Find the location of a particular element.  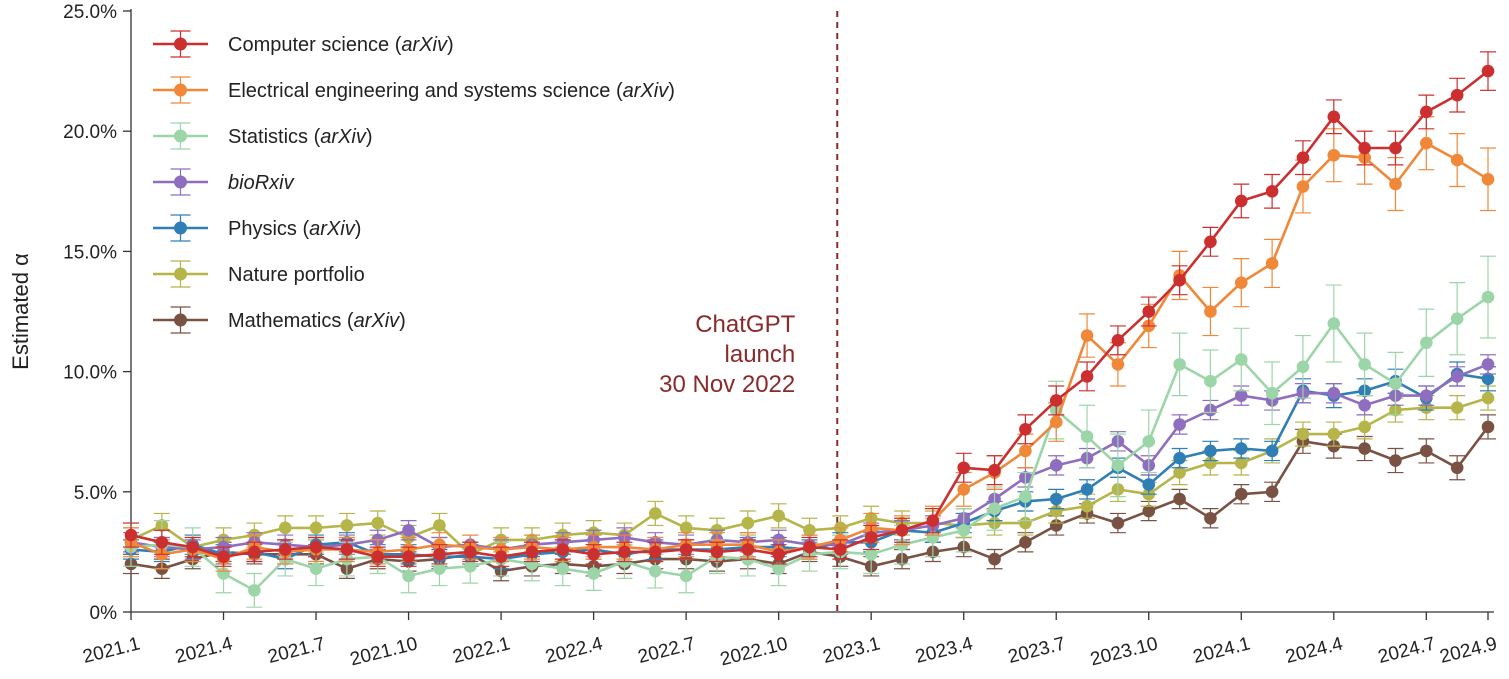

x-tick-label: 2022.10 is located at coordinates (754, 651).